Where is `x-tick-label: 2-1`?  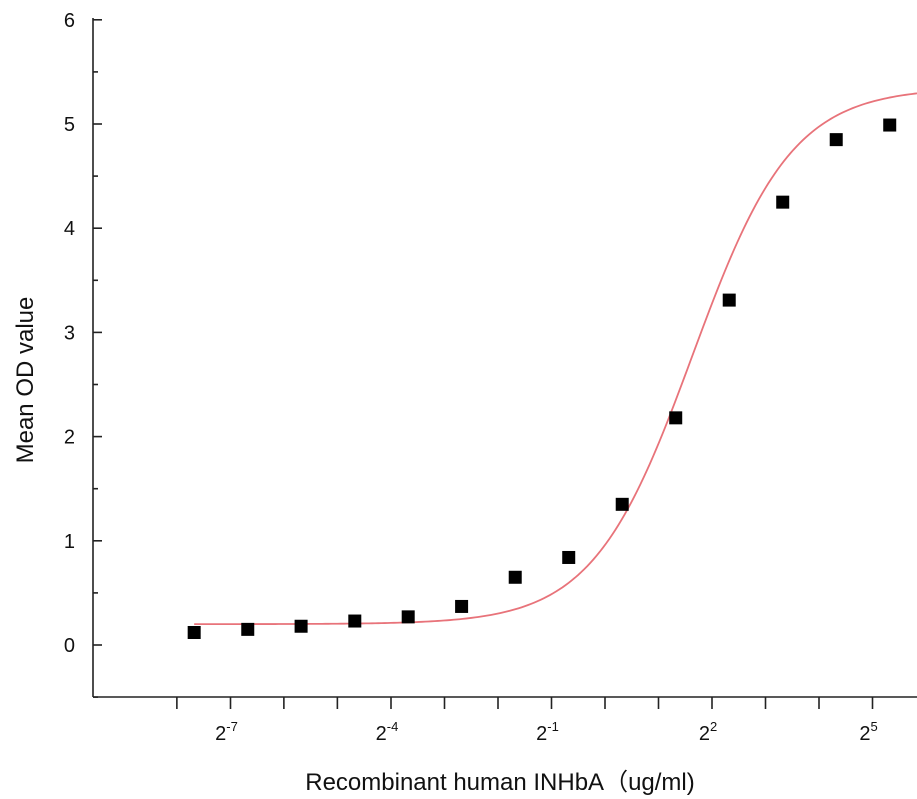 x-tick-label: 2-1 is located at coordinates (547, 732).